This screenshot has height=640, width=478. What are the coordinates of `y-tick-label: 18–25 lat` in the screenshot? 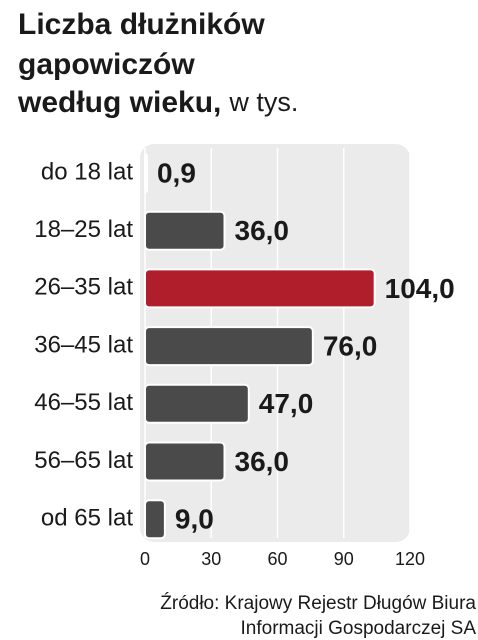 It's located at (83, 229).